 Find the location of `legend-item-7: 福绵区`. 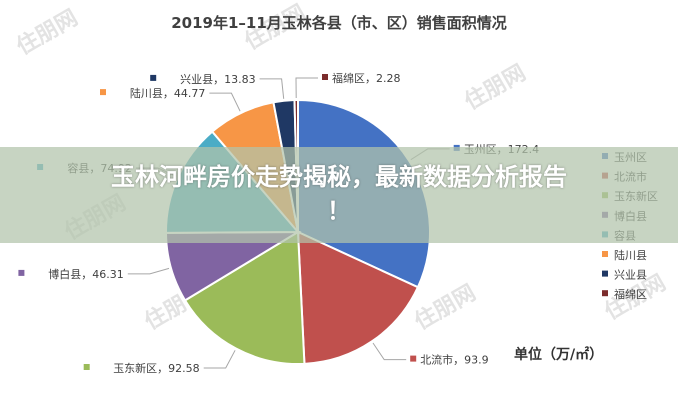

legend-item-7: 福绵区 is located at coordinates (630, 294).